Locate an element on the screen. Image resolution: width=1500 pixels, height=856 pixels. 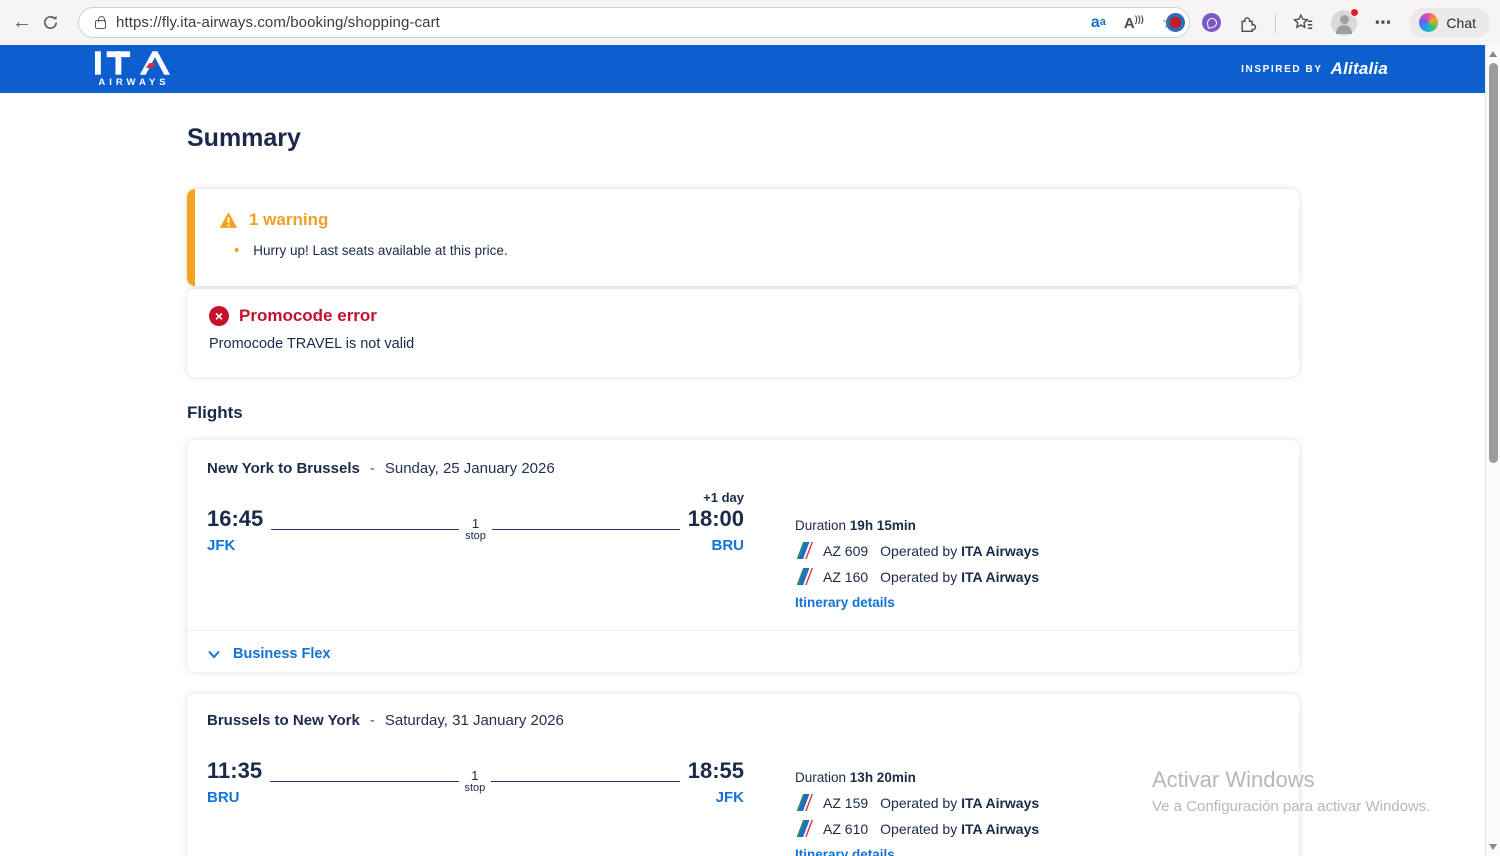
departure-airport-code: JFK is located at coordinates (221, 545).